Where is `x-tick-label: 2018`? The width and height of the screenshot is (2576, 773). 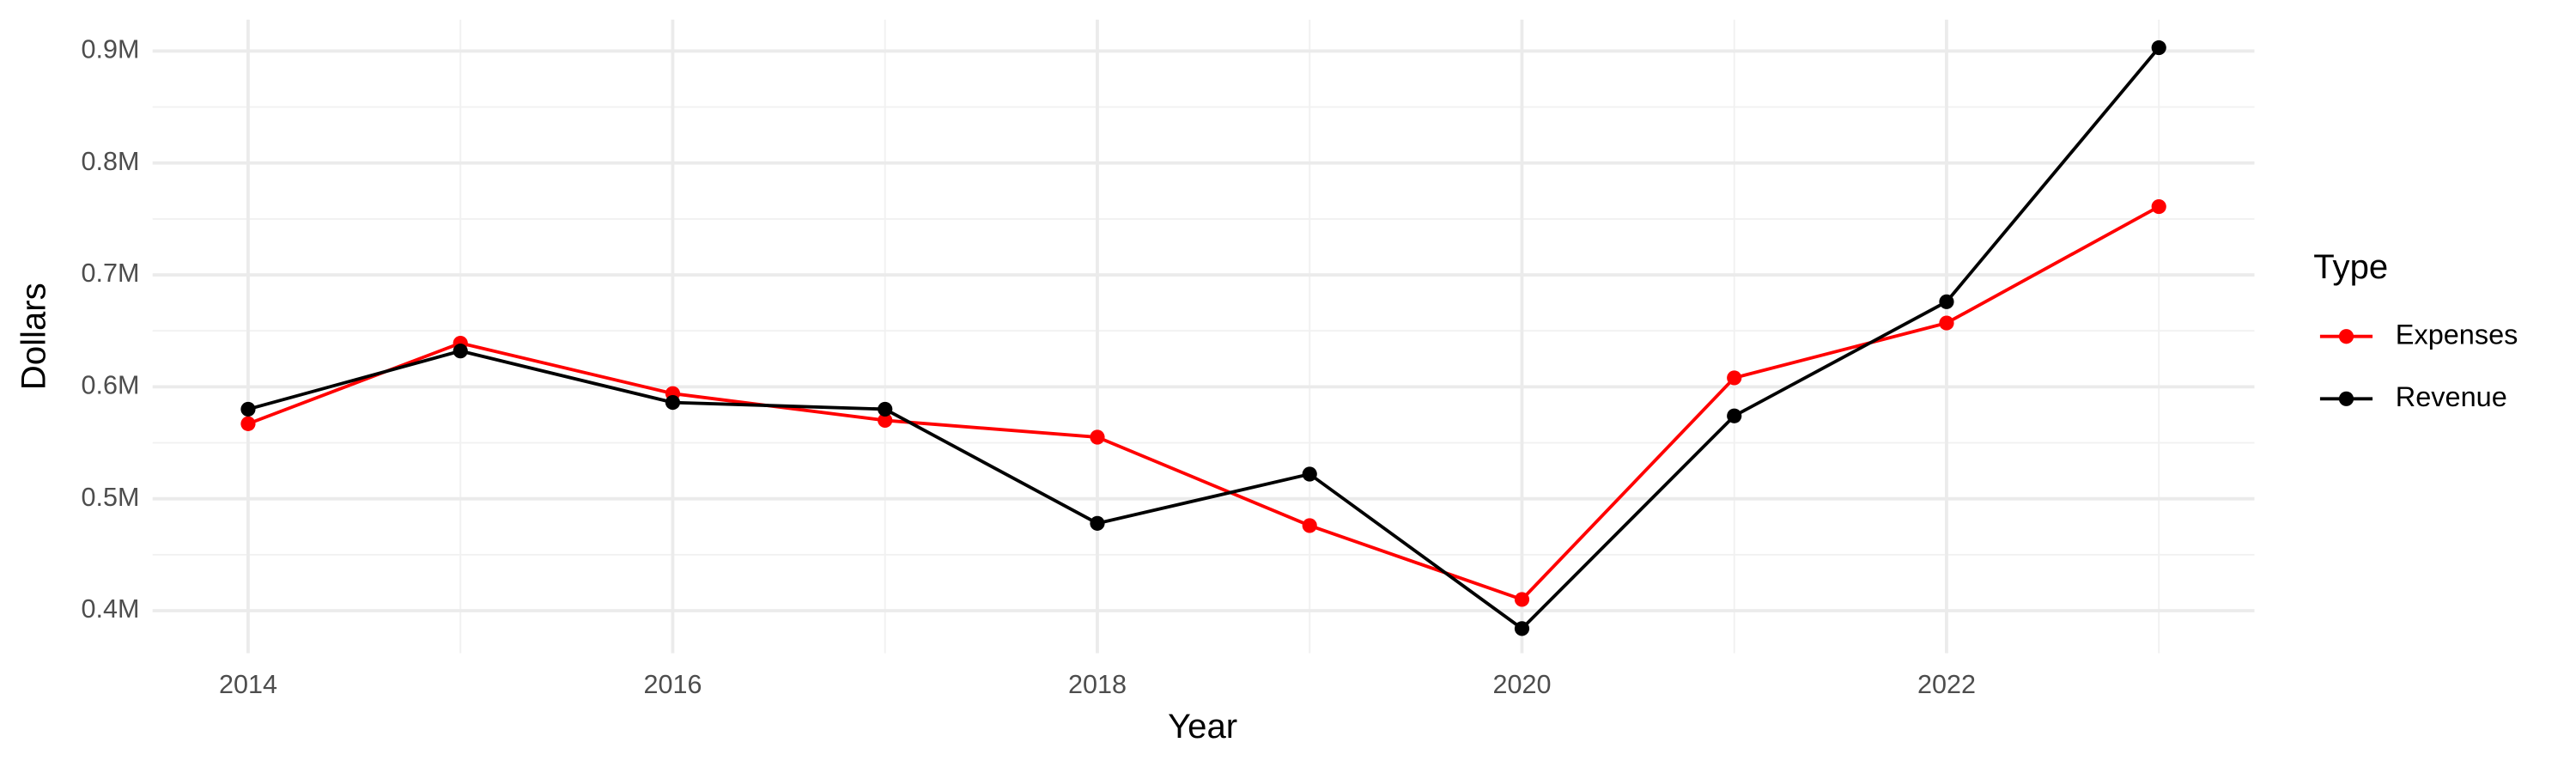 x-tick-label: 2018 is located at coordinates (1097, 684).